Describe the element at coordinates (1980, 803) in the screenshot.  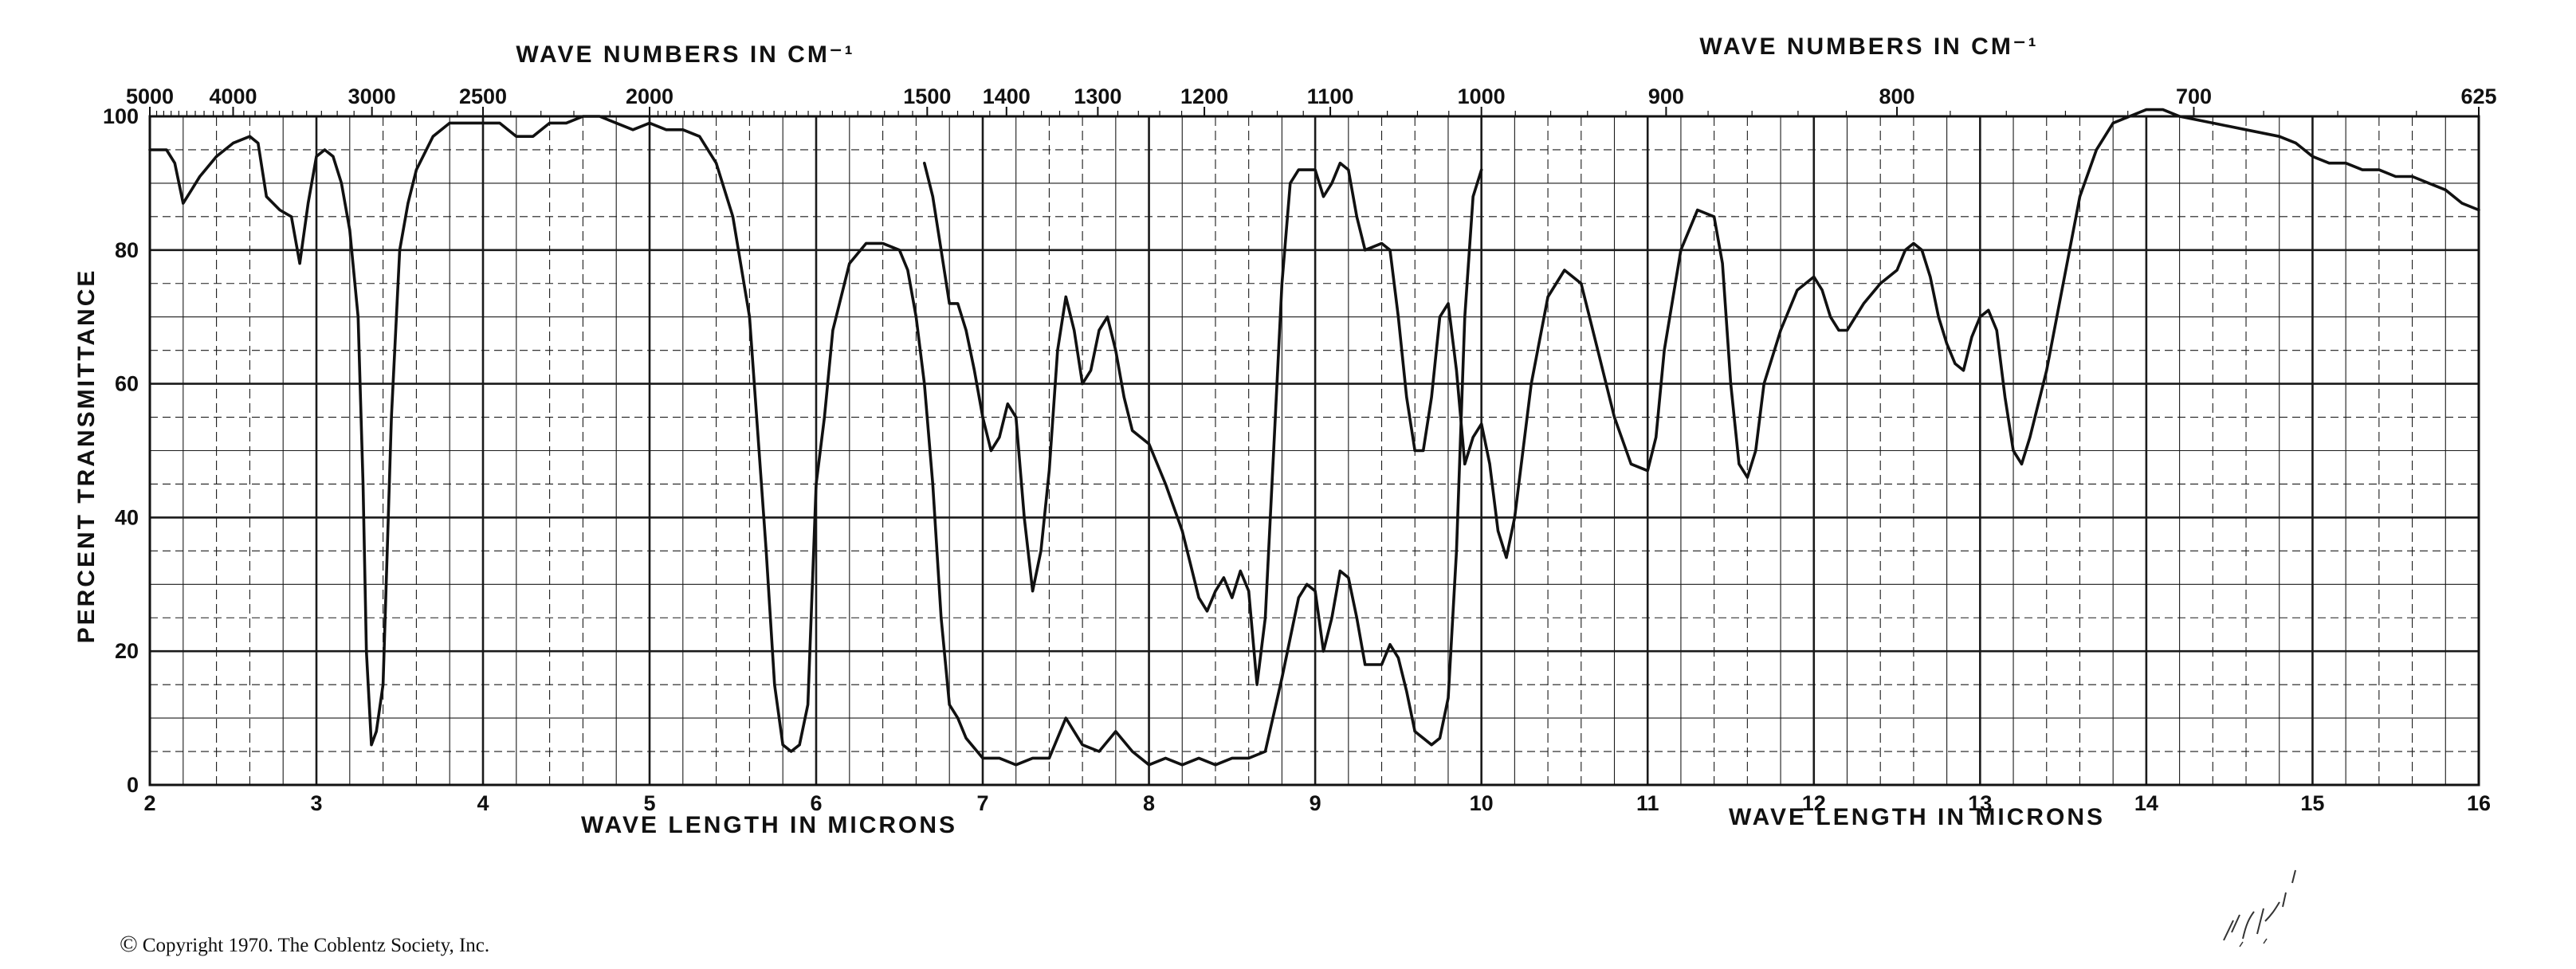
I see `x-tick-label: 13` at that location.